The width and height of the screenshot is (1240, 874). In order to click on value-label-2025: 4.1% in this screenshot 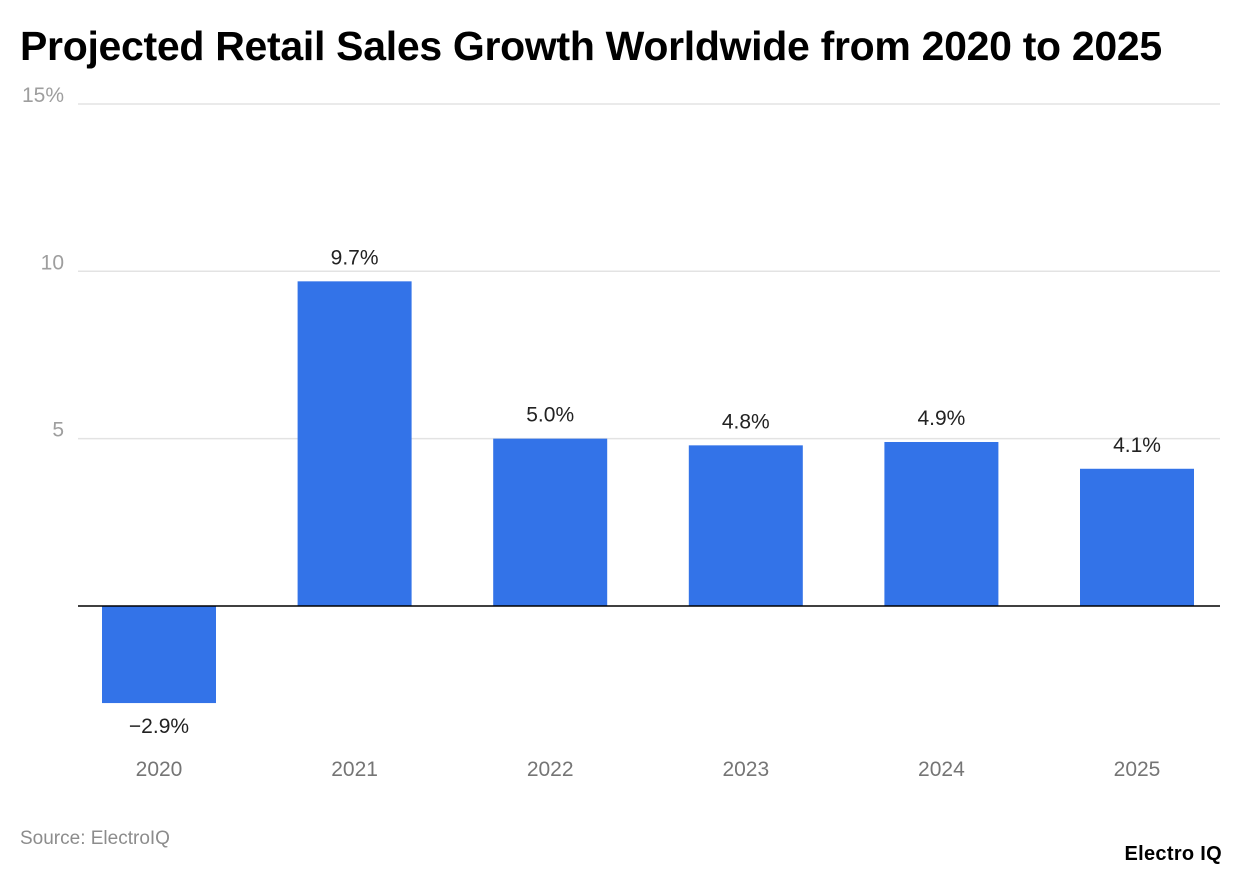, I will do `click(1137, 445)`.